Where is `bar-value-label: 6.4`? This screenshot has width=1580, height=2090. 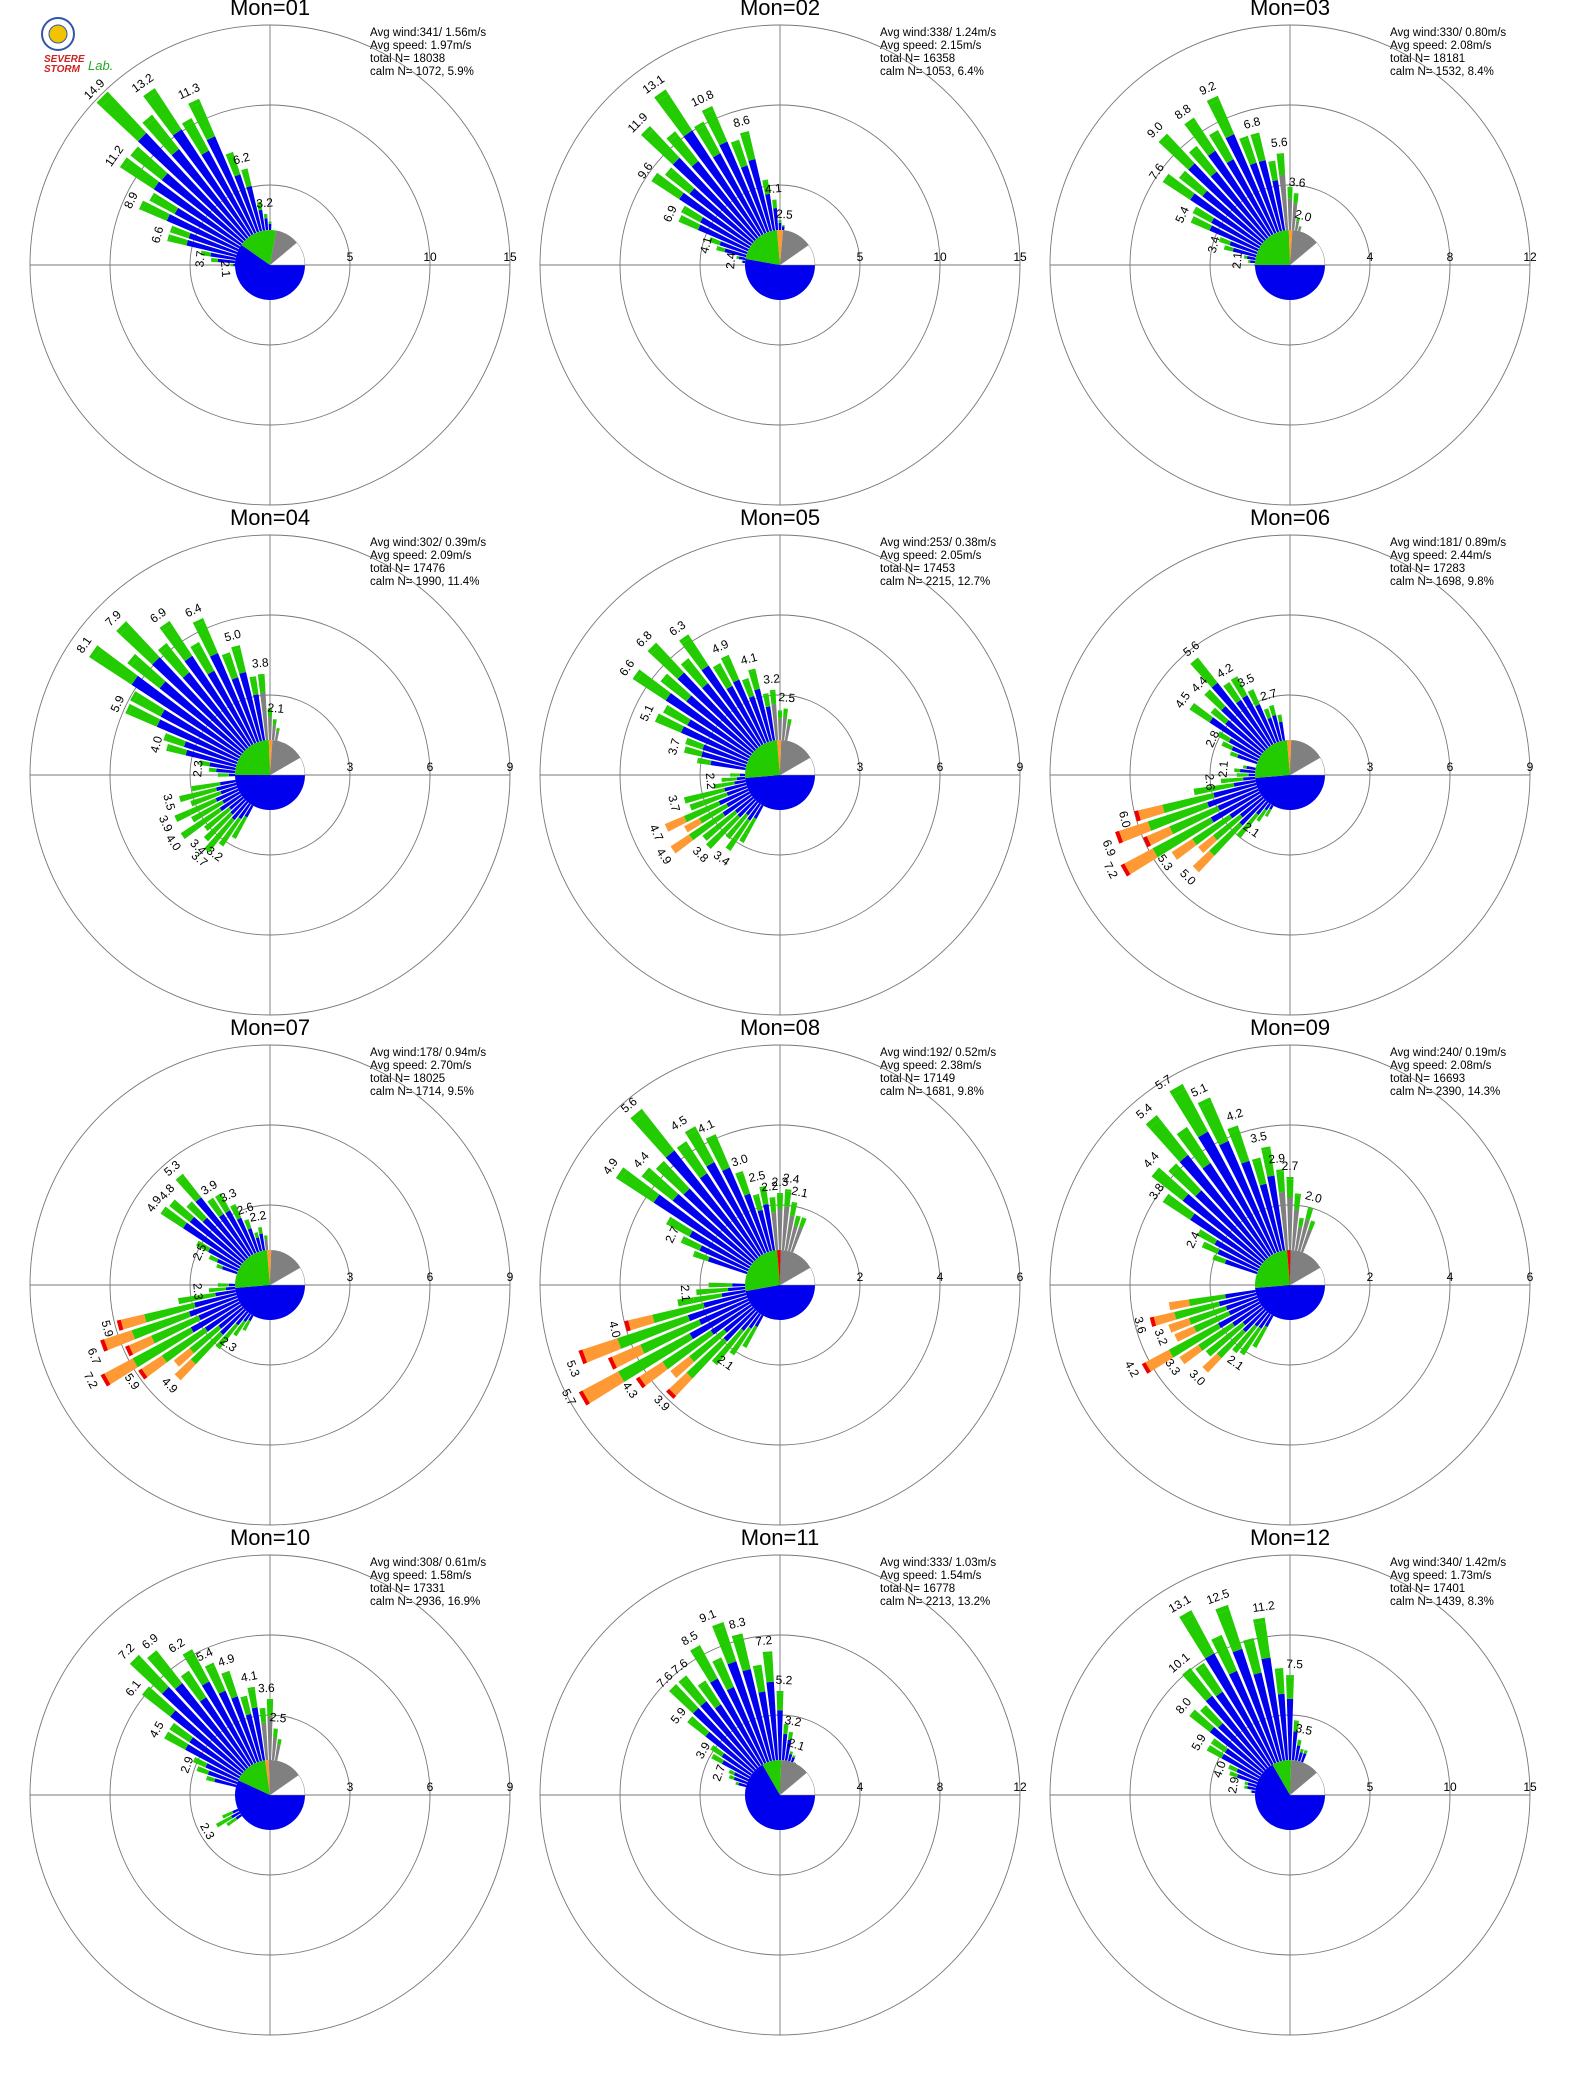 bar-value-label: 6.4 is located at coordinates (193, 610).